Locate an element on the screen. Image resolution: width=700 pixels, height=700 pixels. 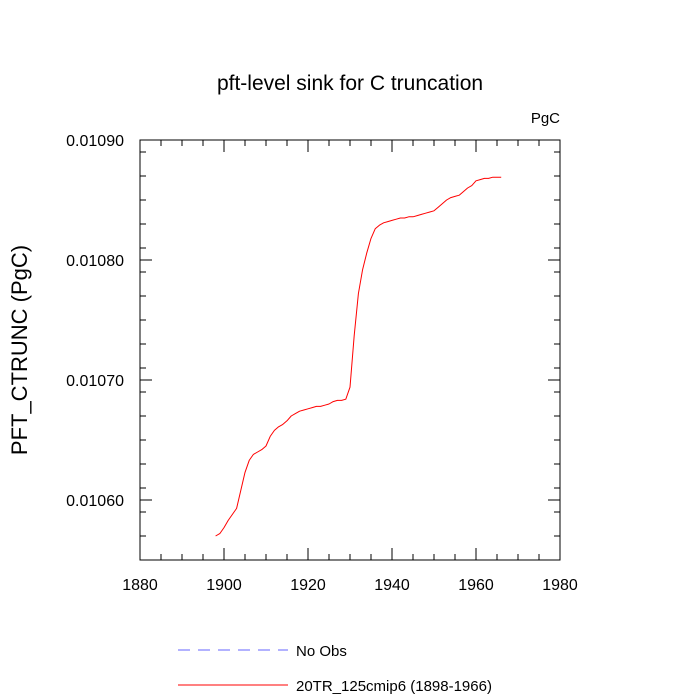
legend: No Obs 20TR_125cmip6 (1898-1966) is located at coordinates (335, 669).